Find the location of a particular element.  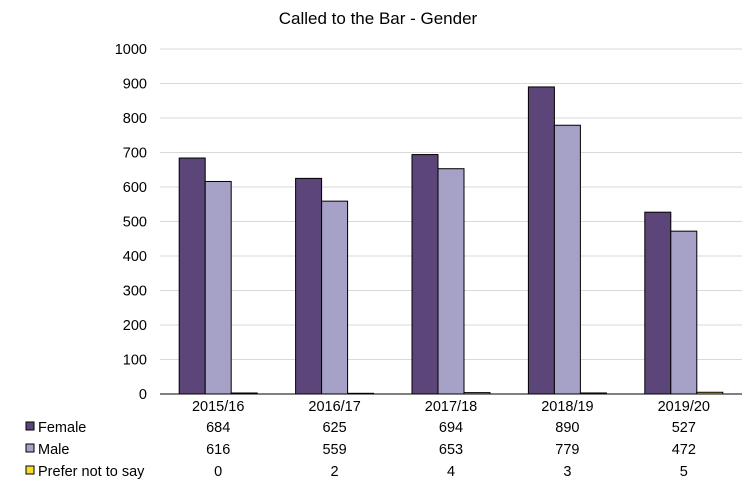

x-tick-label: 2019/20 is located at coordinates (684, 407).